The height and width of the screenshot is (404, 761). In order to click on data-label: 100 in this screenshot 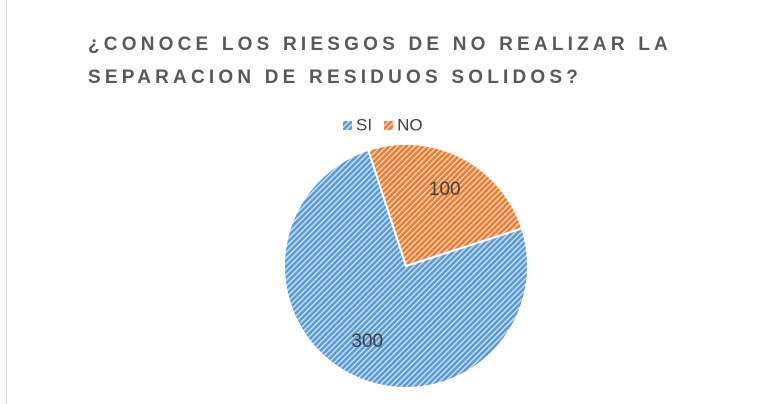, I will do `click(445, 189)`.